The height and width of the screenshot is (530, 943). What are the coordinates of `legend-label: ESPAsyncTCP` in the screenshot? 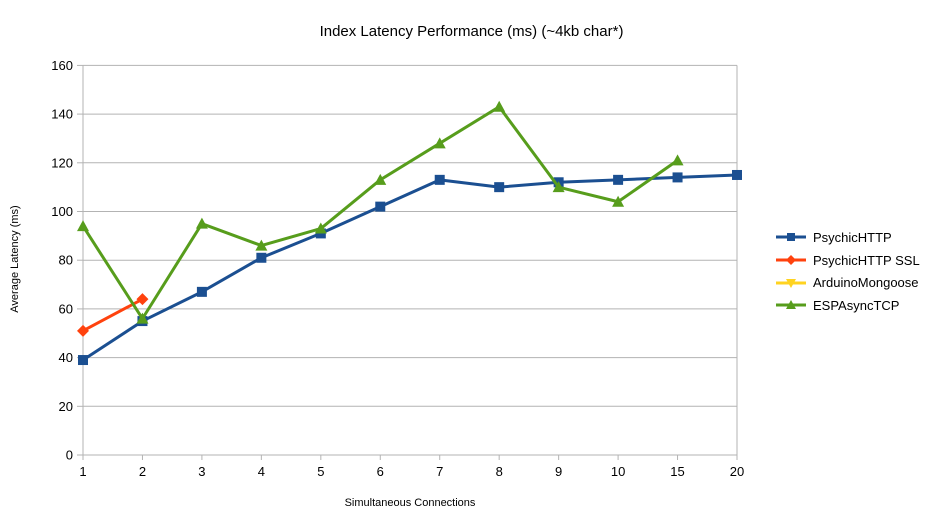 It's located at (856, 305).